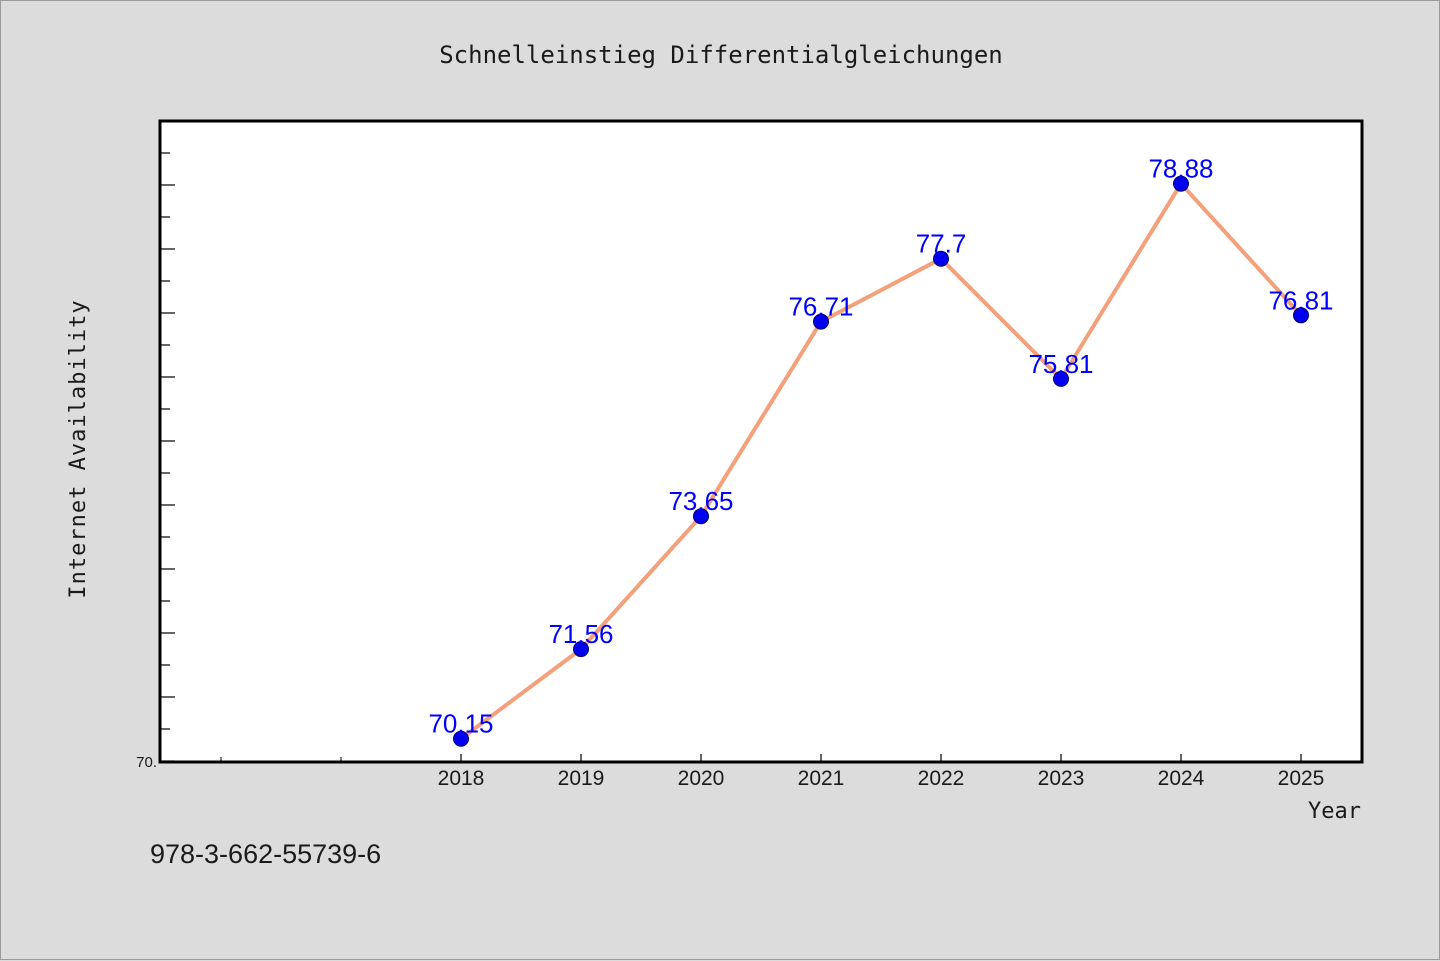  What do you see at coordinates (1180, 169) in the screenshot?
I see `data-label: 78.88` at bounding box center [1180, 169].